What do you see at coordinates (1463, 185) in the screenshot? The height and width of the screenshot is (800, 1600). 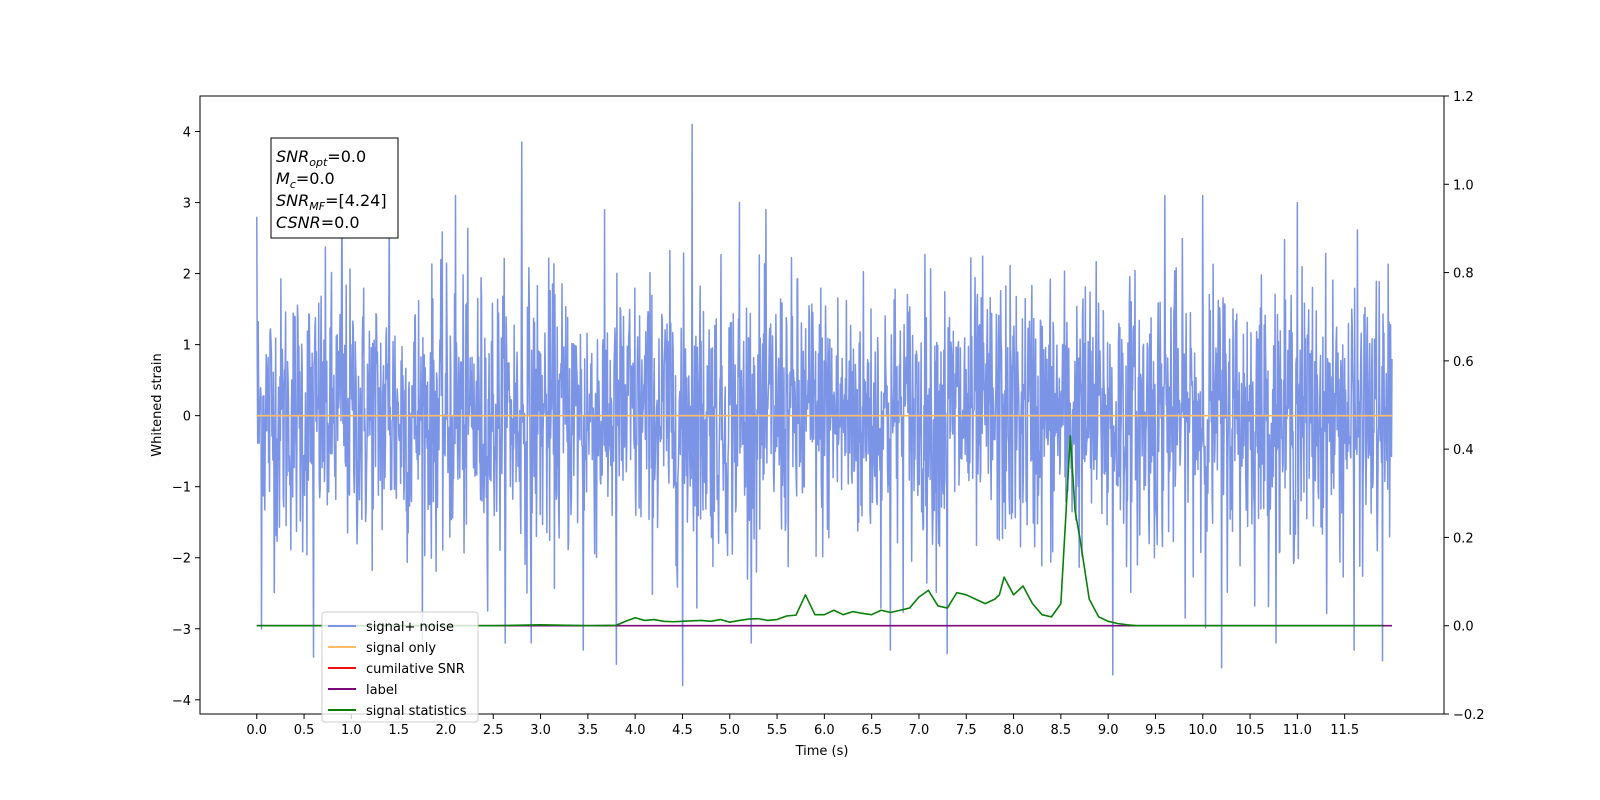 I see `right-y-tick-label: 1.0` at bounding box center [1463, 185].